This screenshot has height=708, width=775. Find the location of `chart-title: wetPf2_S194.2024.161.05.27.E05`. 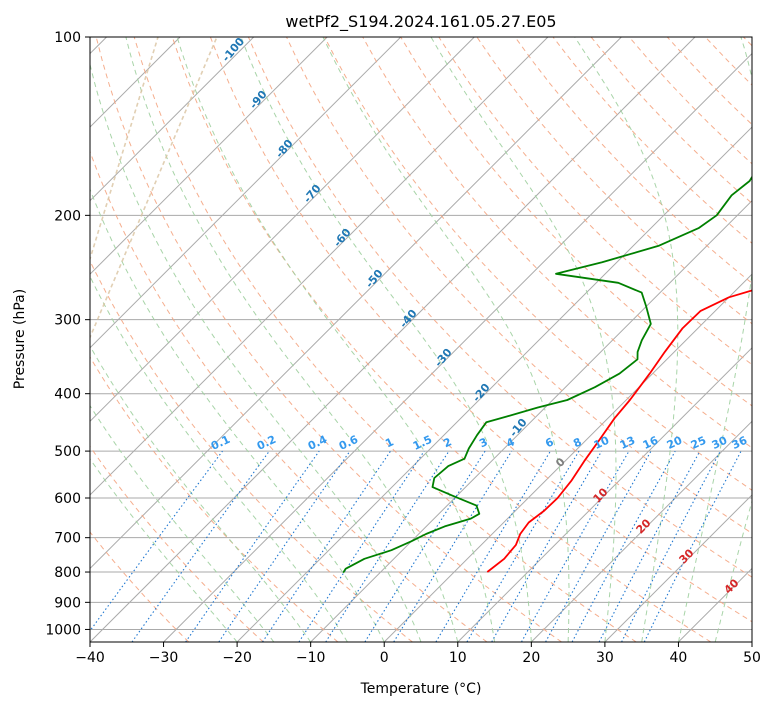

chart-title: wetPf2_S194.2024.161.05.27.E05 is located at coordinates (420, 22).